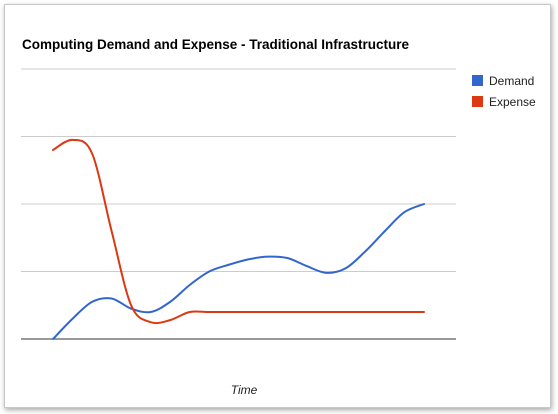 This screenshot has width=558, height=414. What do you see at coordinates (512, 80) in the screenshot?
I see `legend-label-demand: Demand` at bounding box center [512, 80].